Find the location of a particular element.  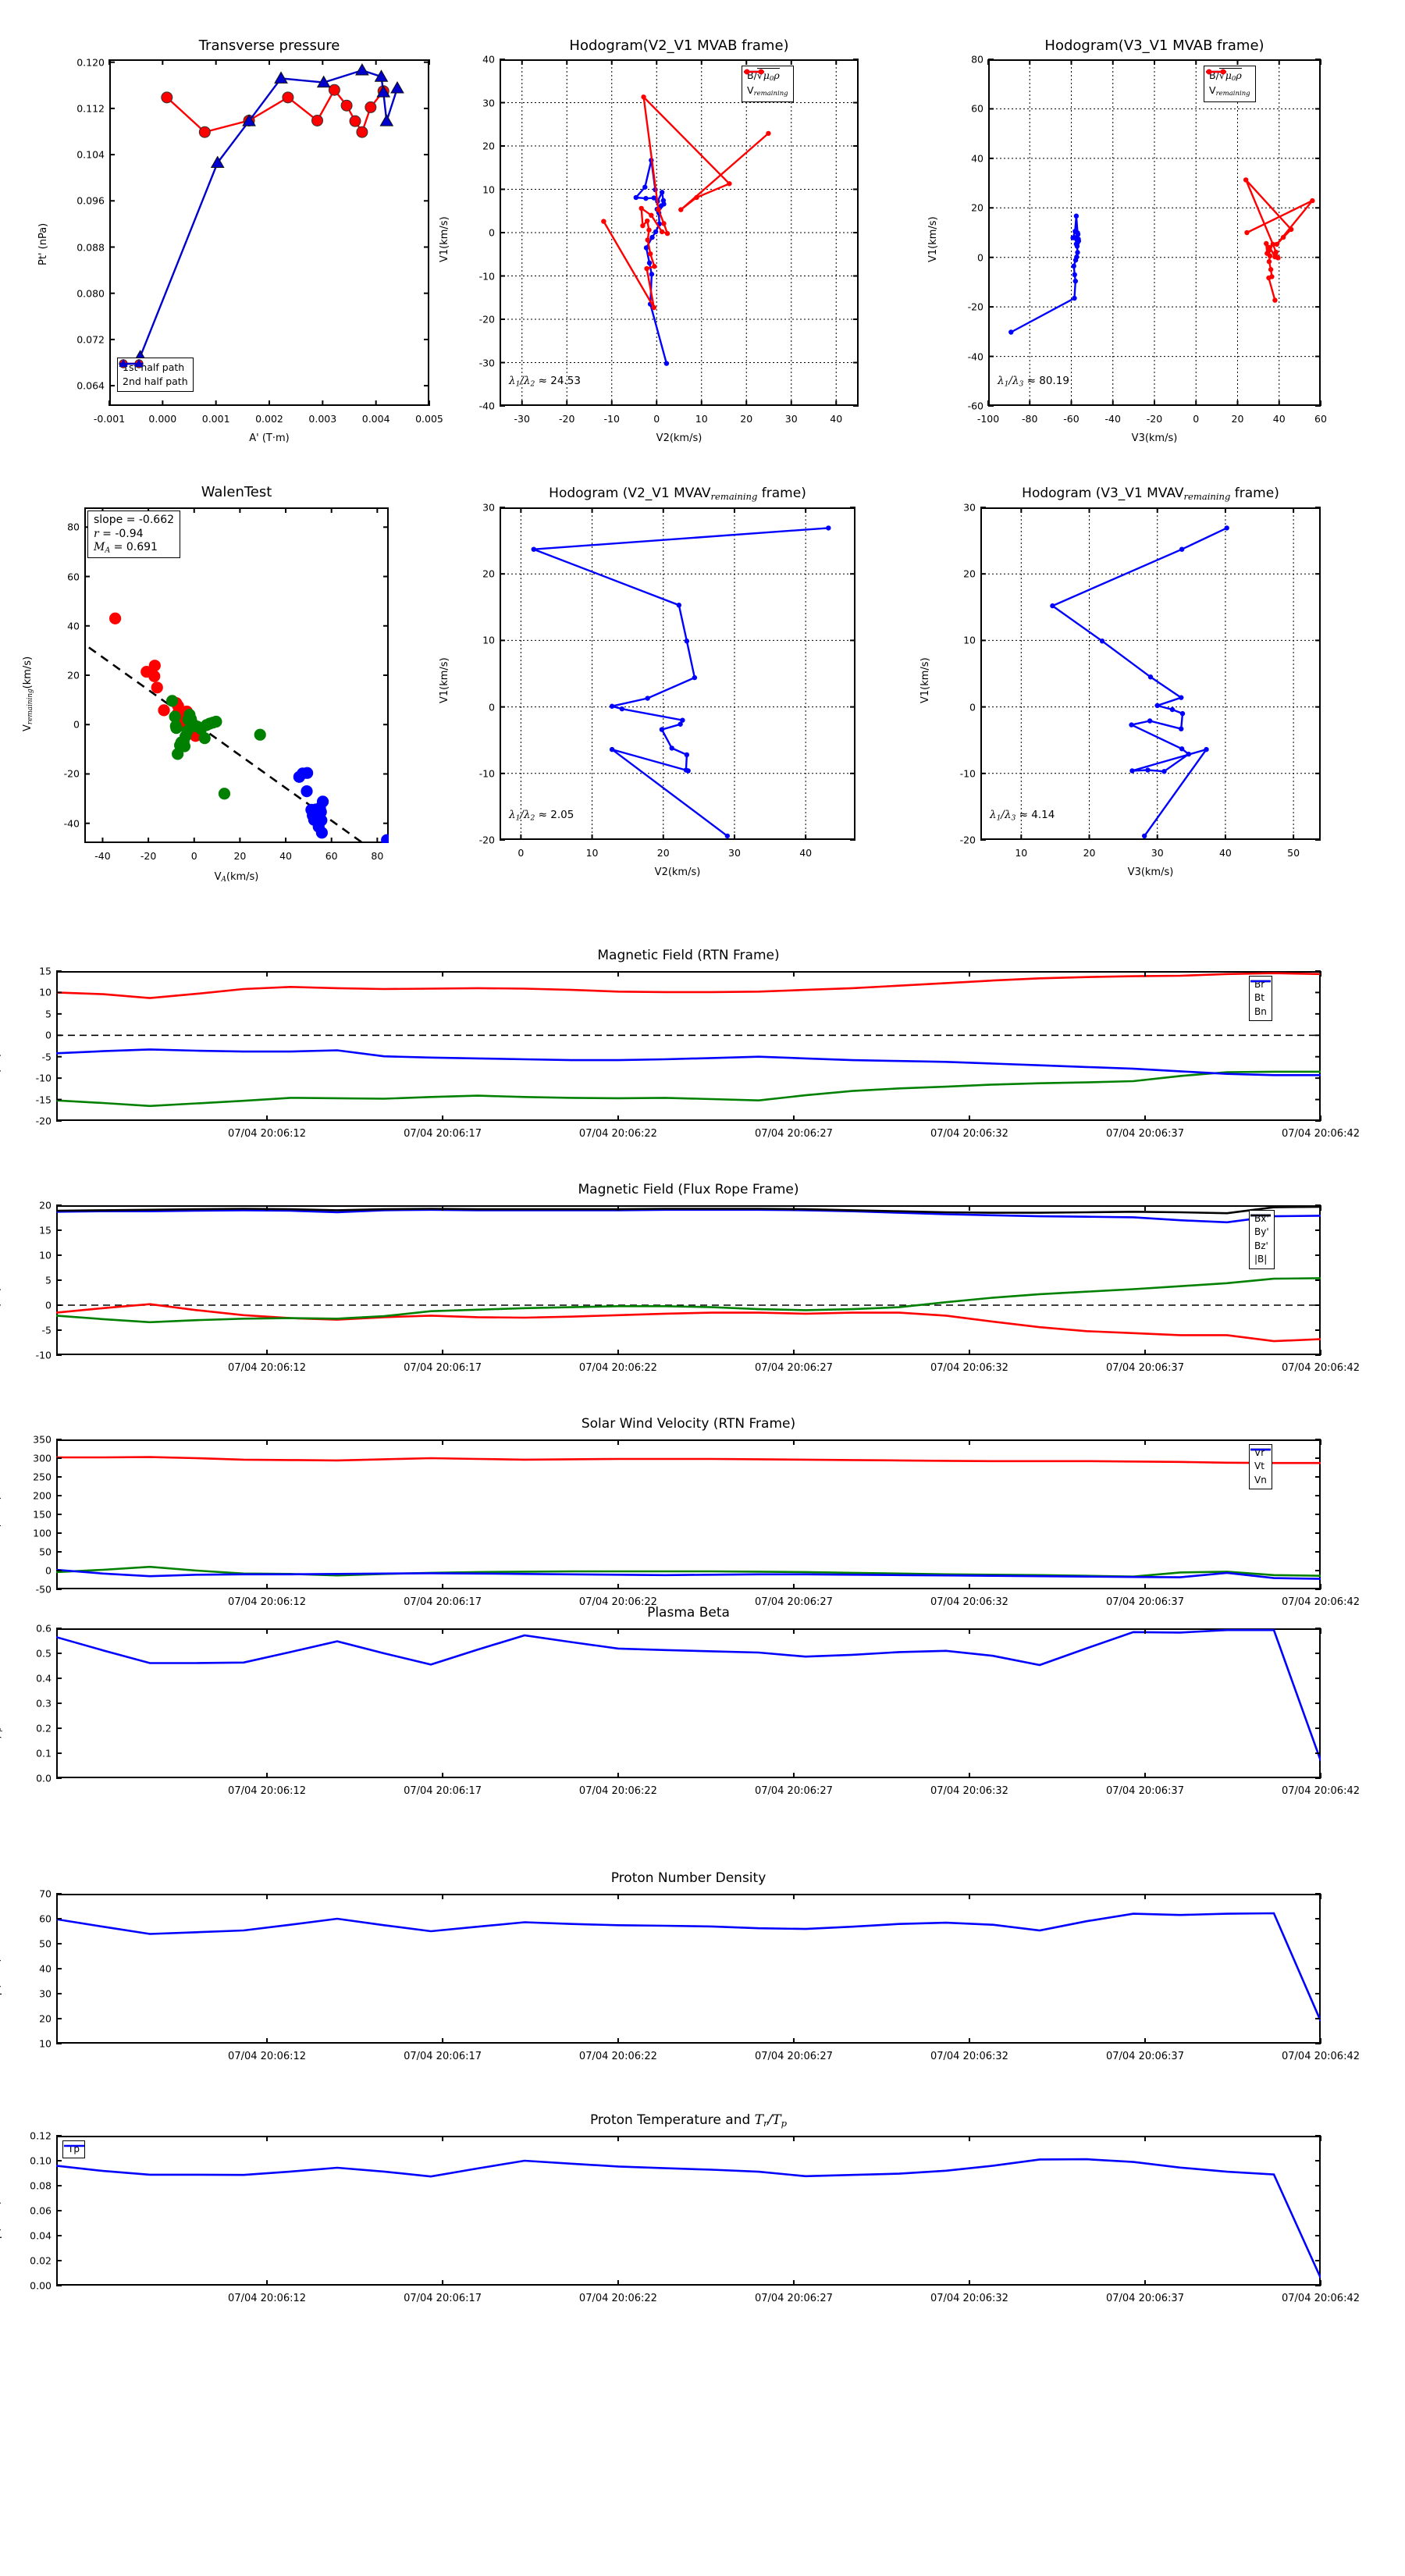

solar-wind-velocity-legend: Vr Vt Vn is located at coordinates (1260, 1467).